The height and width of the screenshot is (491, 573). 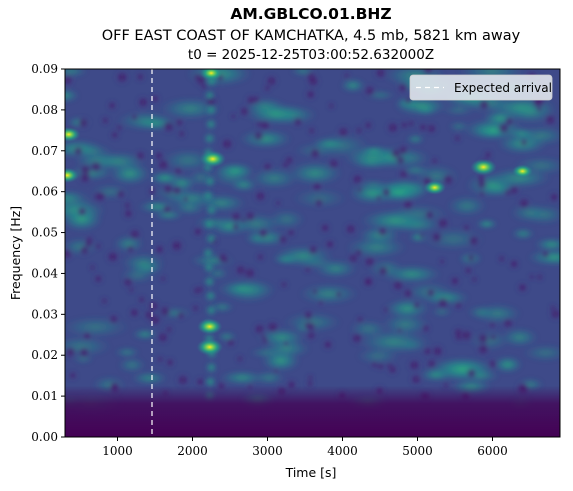 What do you see at coordinates (342, 451) in the screenshot?
I see `x-tick-label: 4000` at bounding box center [342, 451].